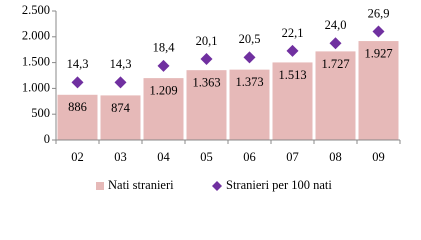 This screenshot has height=240, width=421. Describe the element at coordinates (335, 64) in the screenshot. I see `bar-label: 1.727` at that location.